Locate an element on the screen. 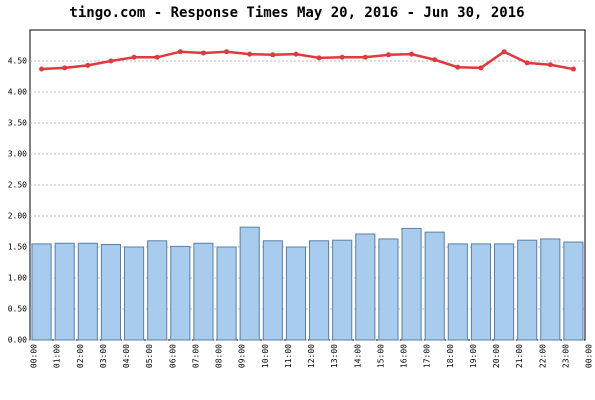 This screenshot has width=595, height=400. x-tick-label: 17:00 is located at coordinates (427, 356).